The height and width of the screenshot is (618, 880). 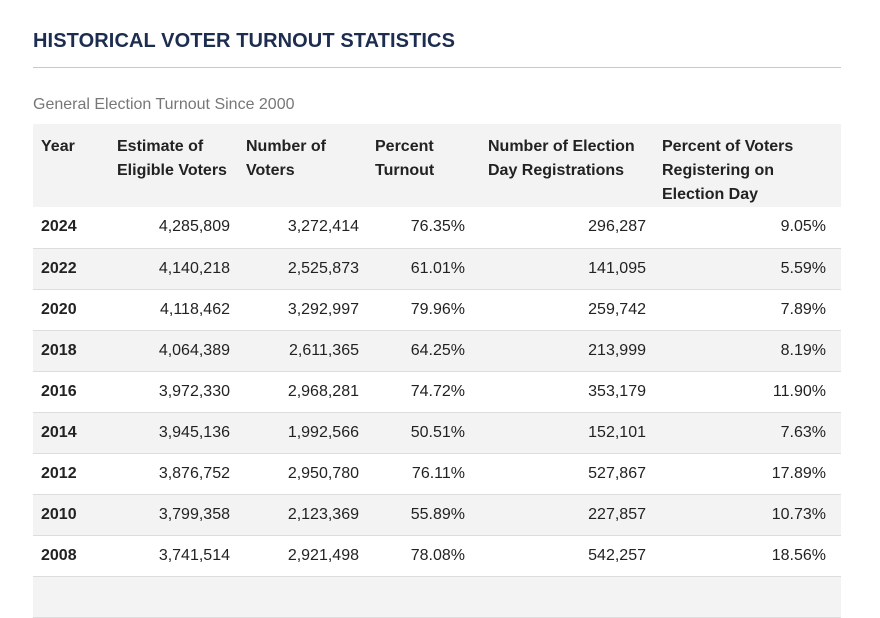 I want to click on cell-eligible-voters: 4,140,218, so click(x=173, y=269).